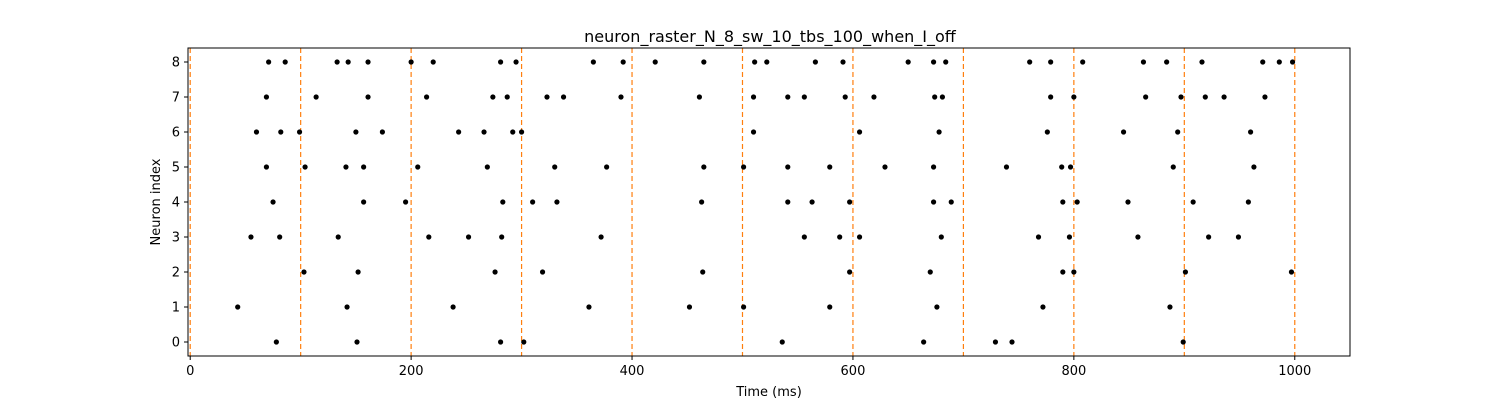 This screenshot has width=1500, height=400. Describe the element at coordinates (632, 371) in the screenshot. I see `x-tick-label: 400` at that location.